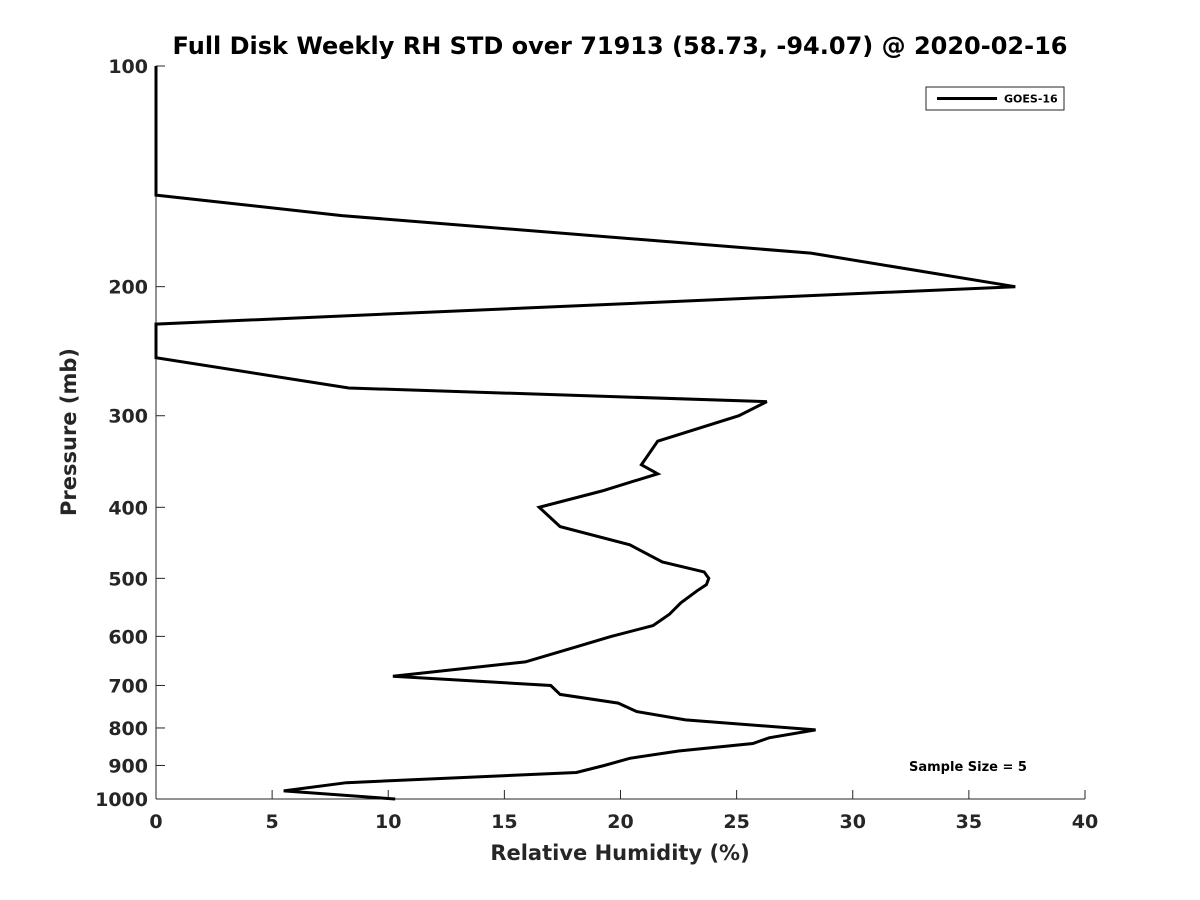  What do you see at coordinates (1031, 99) in the screenshot?
I see `legend-label: GOES-16` at bounding box center [1031, 99].